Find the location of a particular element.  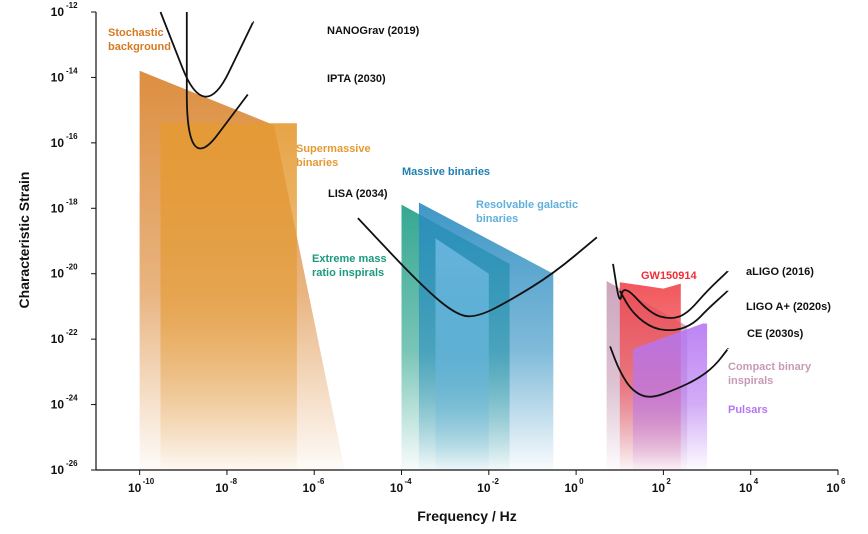

label-compact: Compact binary is located at coordinates (770, 367).